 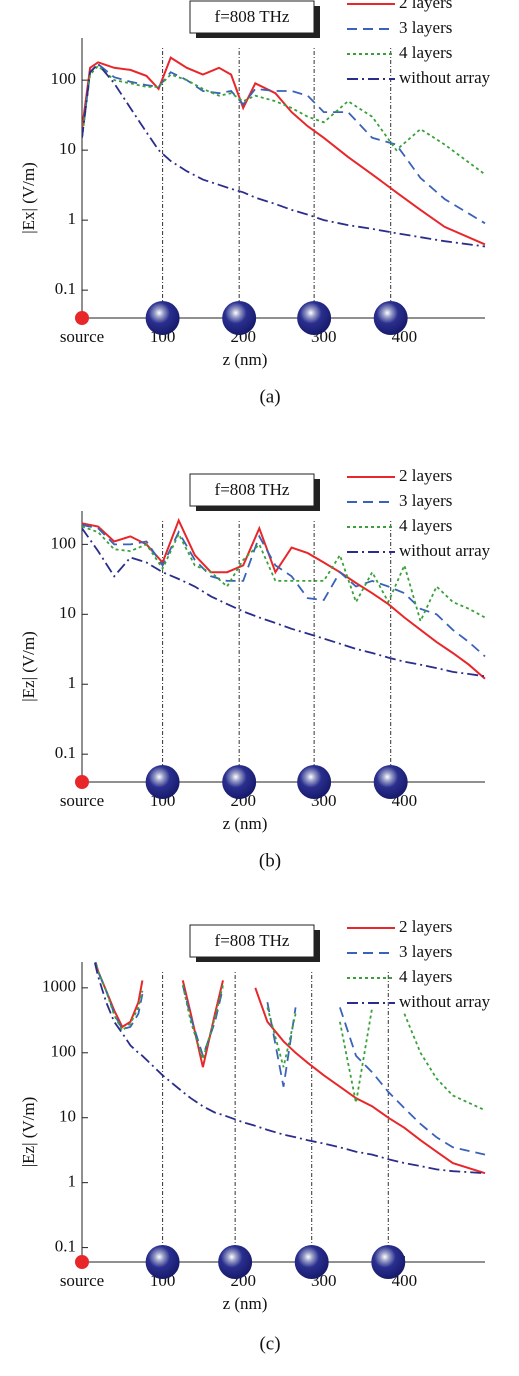 What do you see at coordinates (59, 986) in the screenshot?
I see `y-tick-label: 1000` at bounding box center [59, 986].